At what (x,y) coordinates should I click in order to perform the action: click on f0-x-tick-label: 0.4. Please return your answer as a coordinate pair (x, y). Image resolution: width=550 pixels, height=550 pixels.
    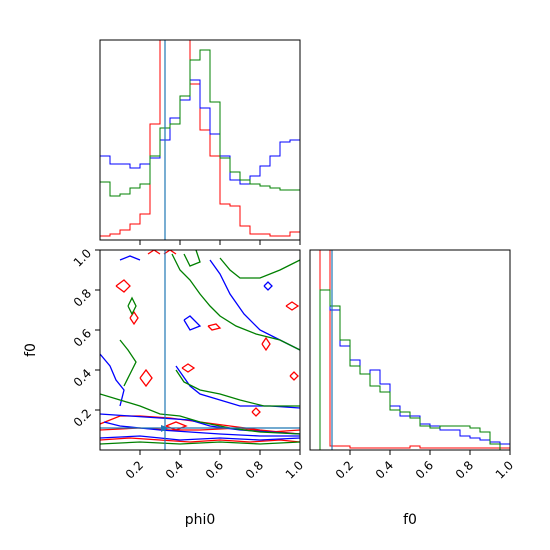
    Looking at the image, I should click on (384, 469).